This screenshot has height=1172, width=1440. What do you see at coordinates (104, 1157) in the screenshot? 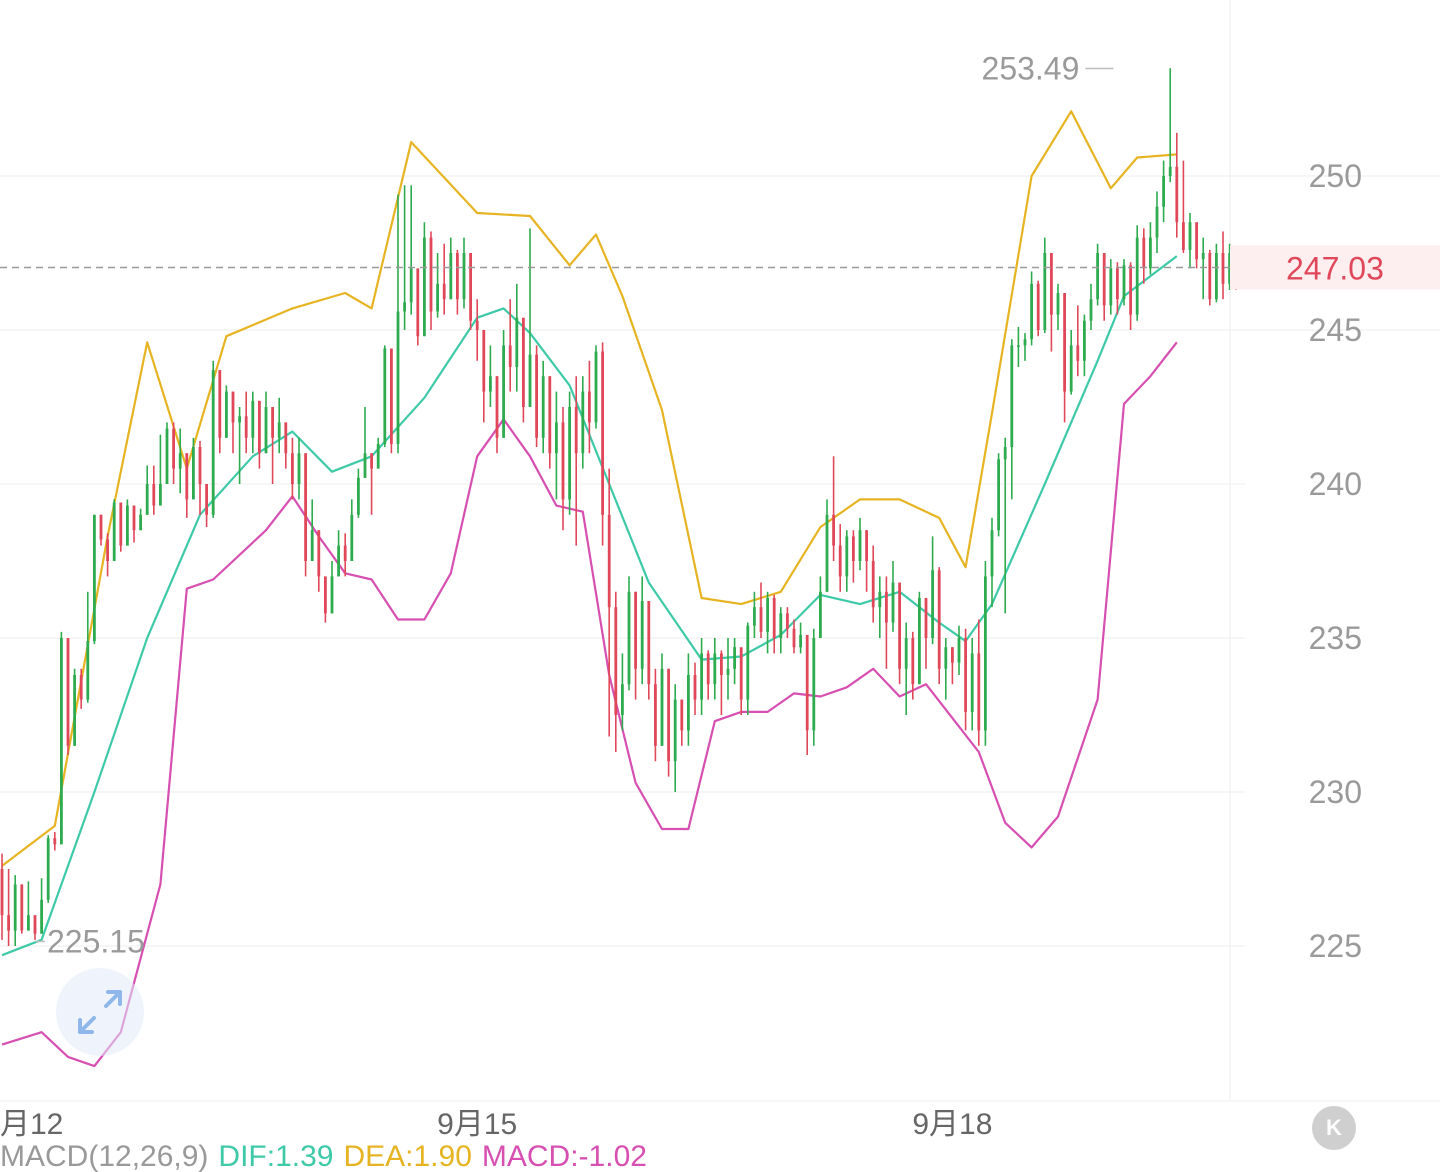
I see `macd-legend-title: MACD(12,26,9)` at bounding box center [104, 1157].